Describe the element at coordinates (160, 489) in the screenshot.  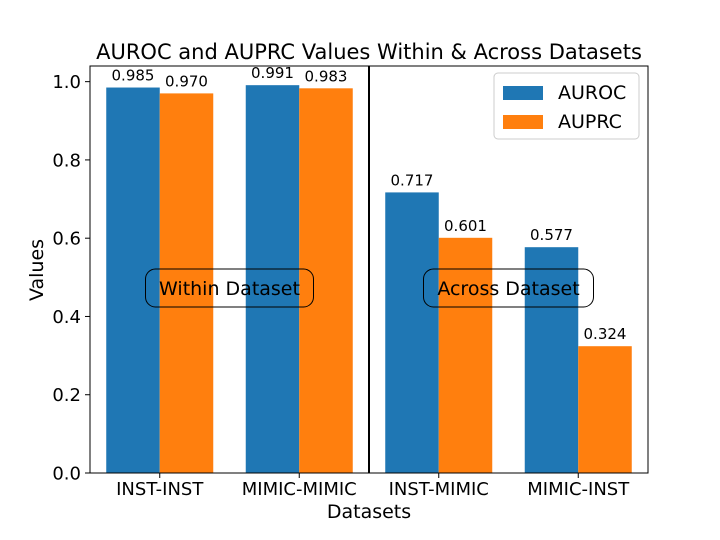
I see `x-tick-label: INST-INST` at that location.